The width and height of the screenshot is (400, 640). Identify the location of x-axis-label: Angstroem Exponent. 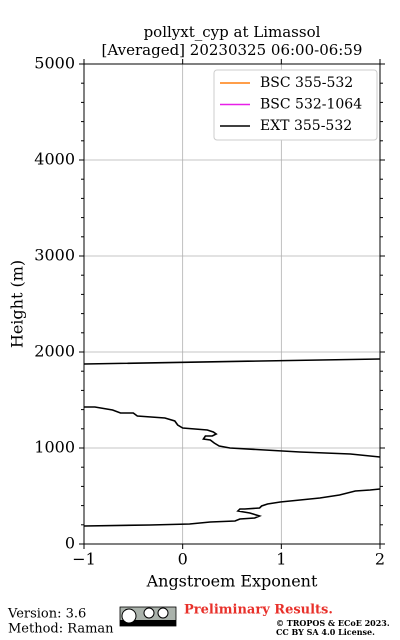
(232, 581).